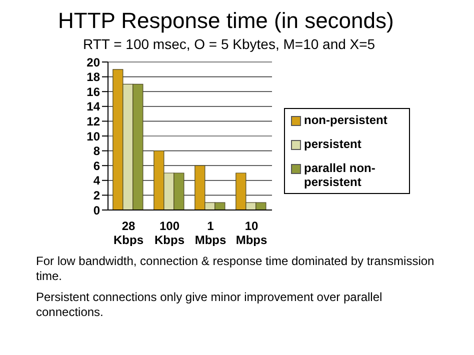 The width and height of the screenshot is (474, 355). I want to click on y-tick-label: 12, so click(93, 121).